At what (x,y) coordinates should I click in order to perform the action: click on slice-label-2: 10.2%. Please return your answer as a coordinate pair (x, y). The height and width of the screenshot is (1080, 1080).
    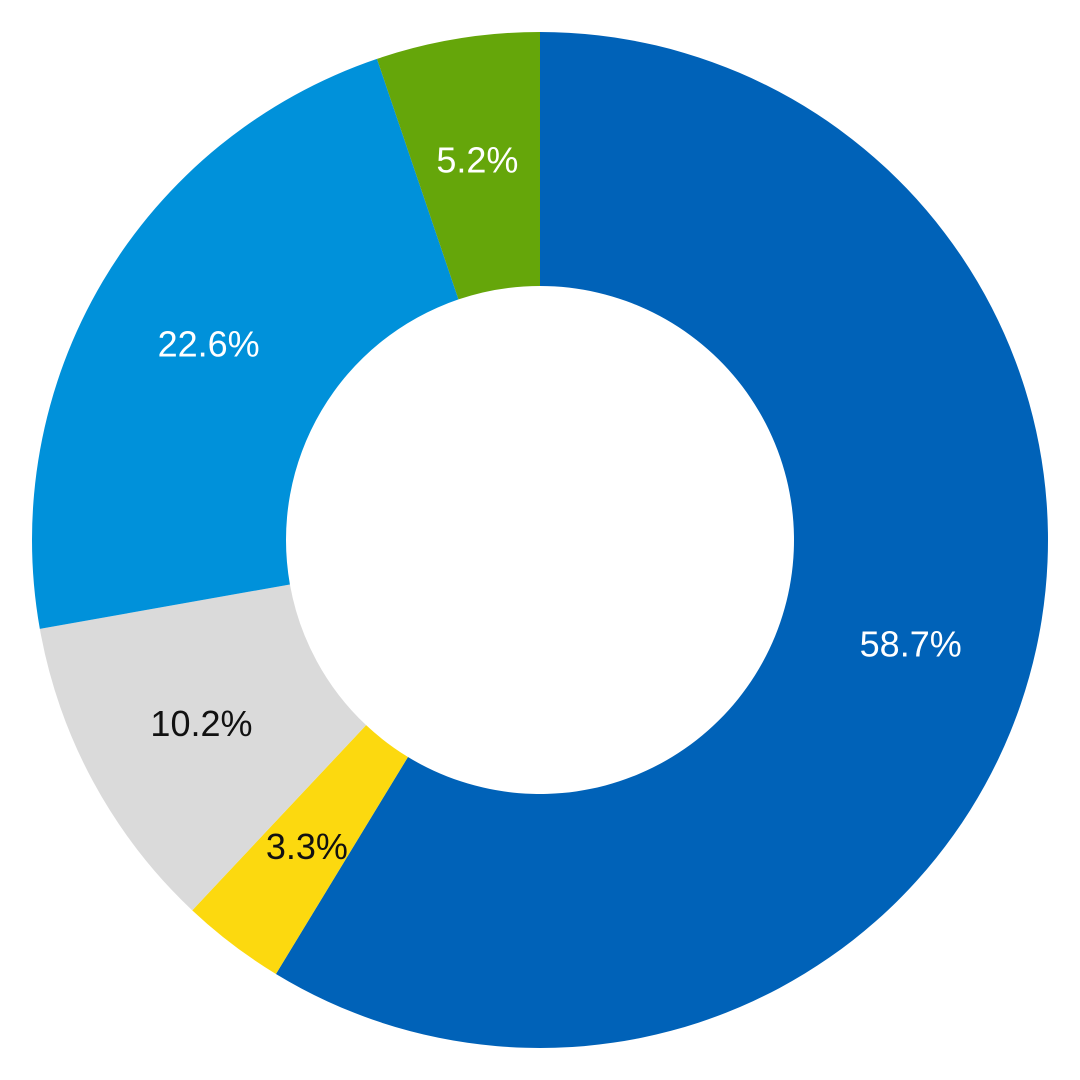
    Looking at the image, I should click on (201, 723).